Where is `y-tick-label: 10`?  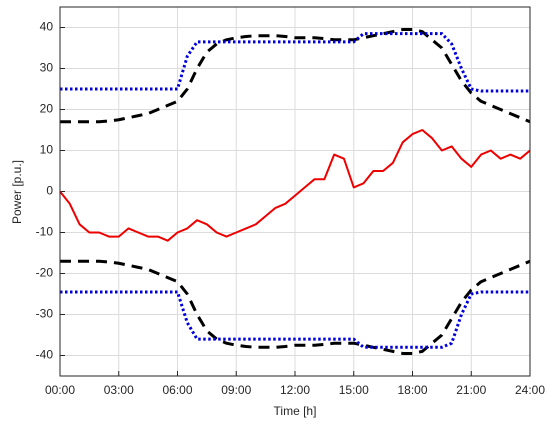
y-tick-label: 10 is located at coordinates (47, 150).